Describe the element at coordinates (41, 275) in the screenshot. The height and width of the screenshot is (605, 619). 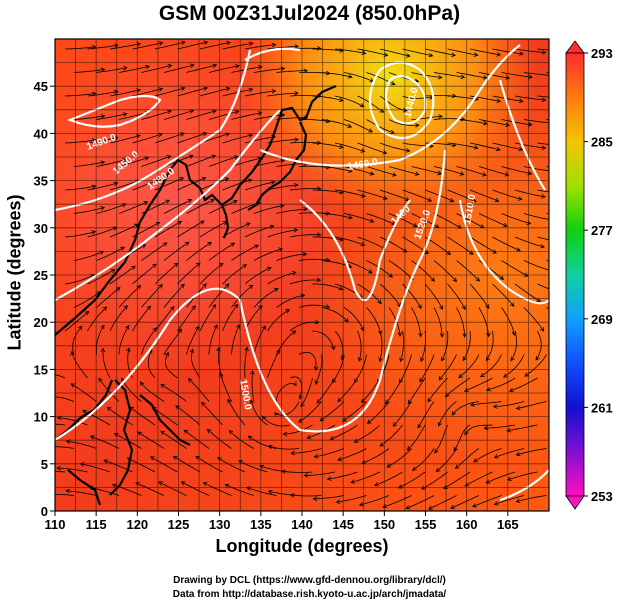
I see `y-tick-label: 25` at that location.